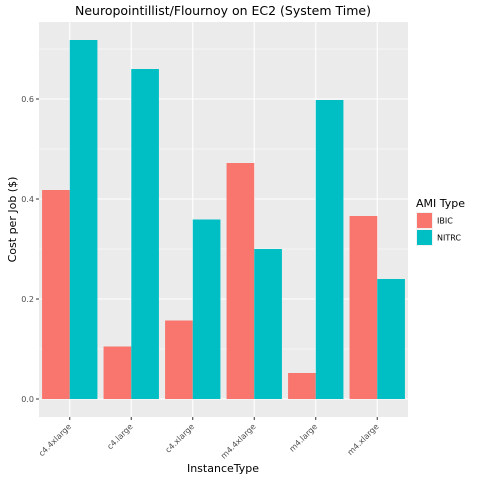  I want to click on bar-nitrc-m4-4xlarge, so click(268, 324).